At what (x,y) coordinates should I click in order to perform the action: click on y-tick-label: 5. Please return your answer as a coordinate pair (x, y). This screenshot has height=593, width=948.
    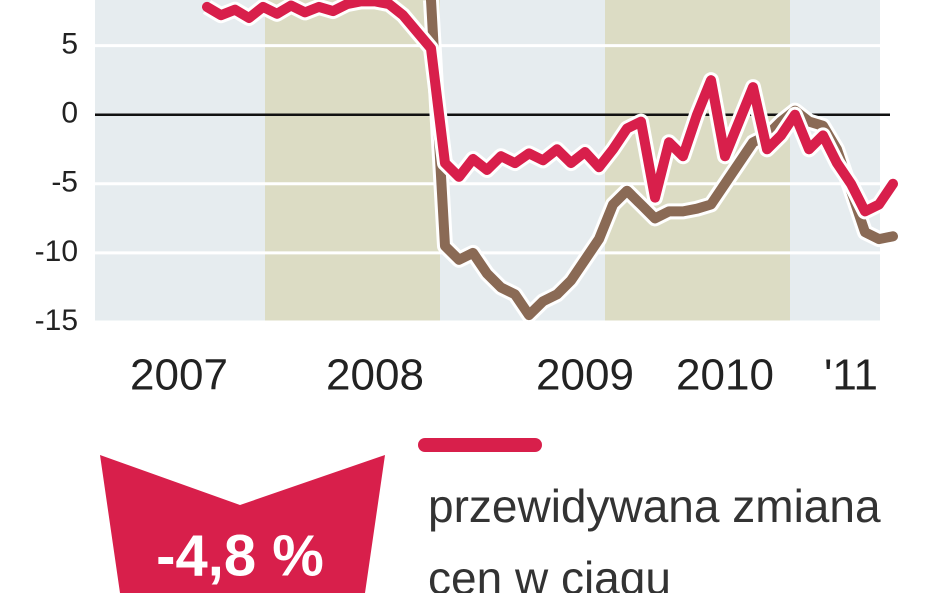
    Looking at the image, I should click on (69, 44).